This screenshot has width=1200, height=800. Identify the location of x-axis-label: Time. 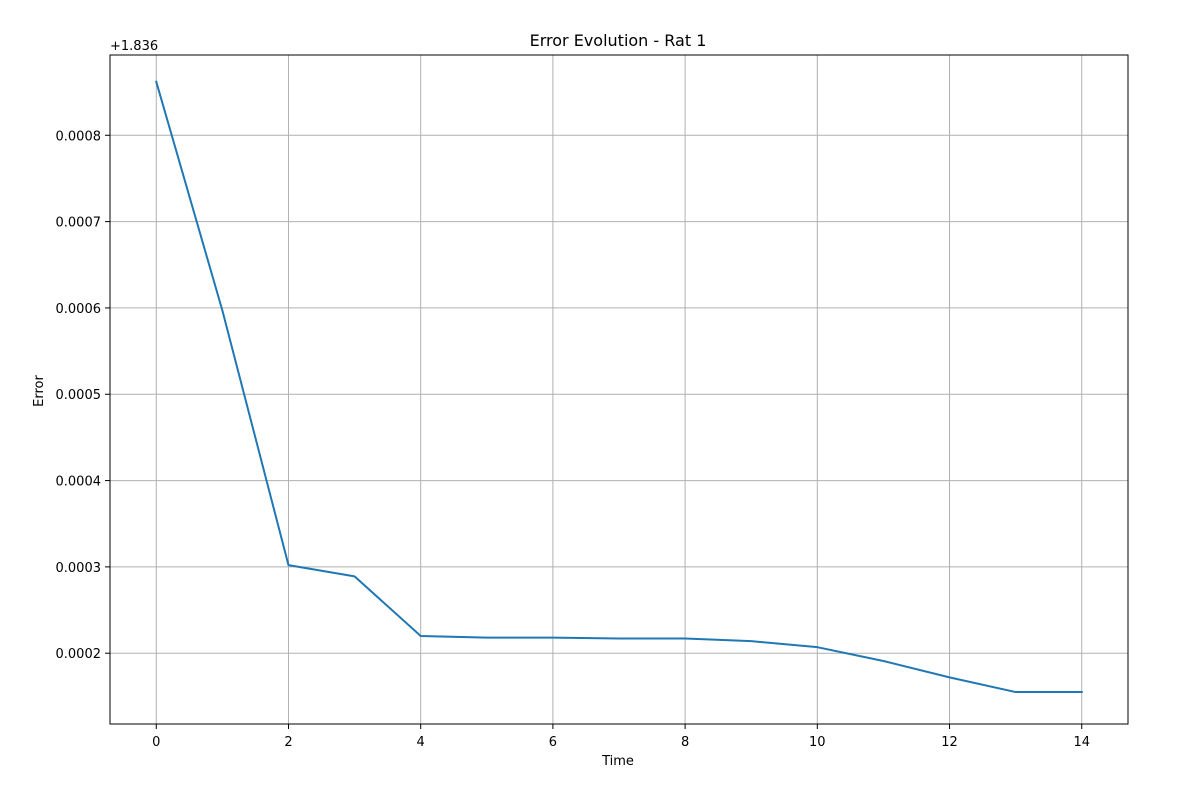
(617, 761).